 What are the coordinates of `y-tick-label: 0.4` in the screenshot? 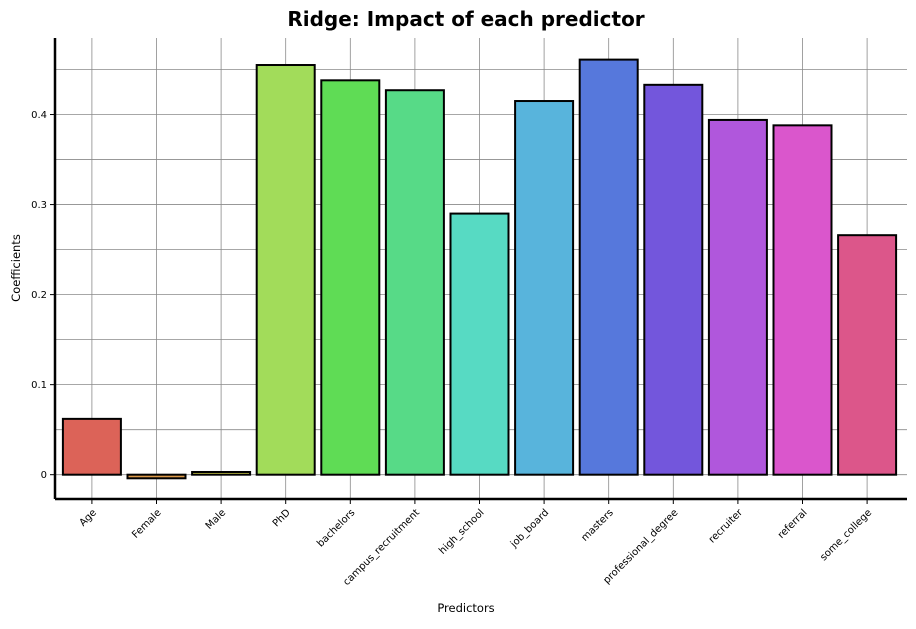 It's located at (39, 115).